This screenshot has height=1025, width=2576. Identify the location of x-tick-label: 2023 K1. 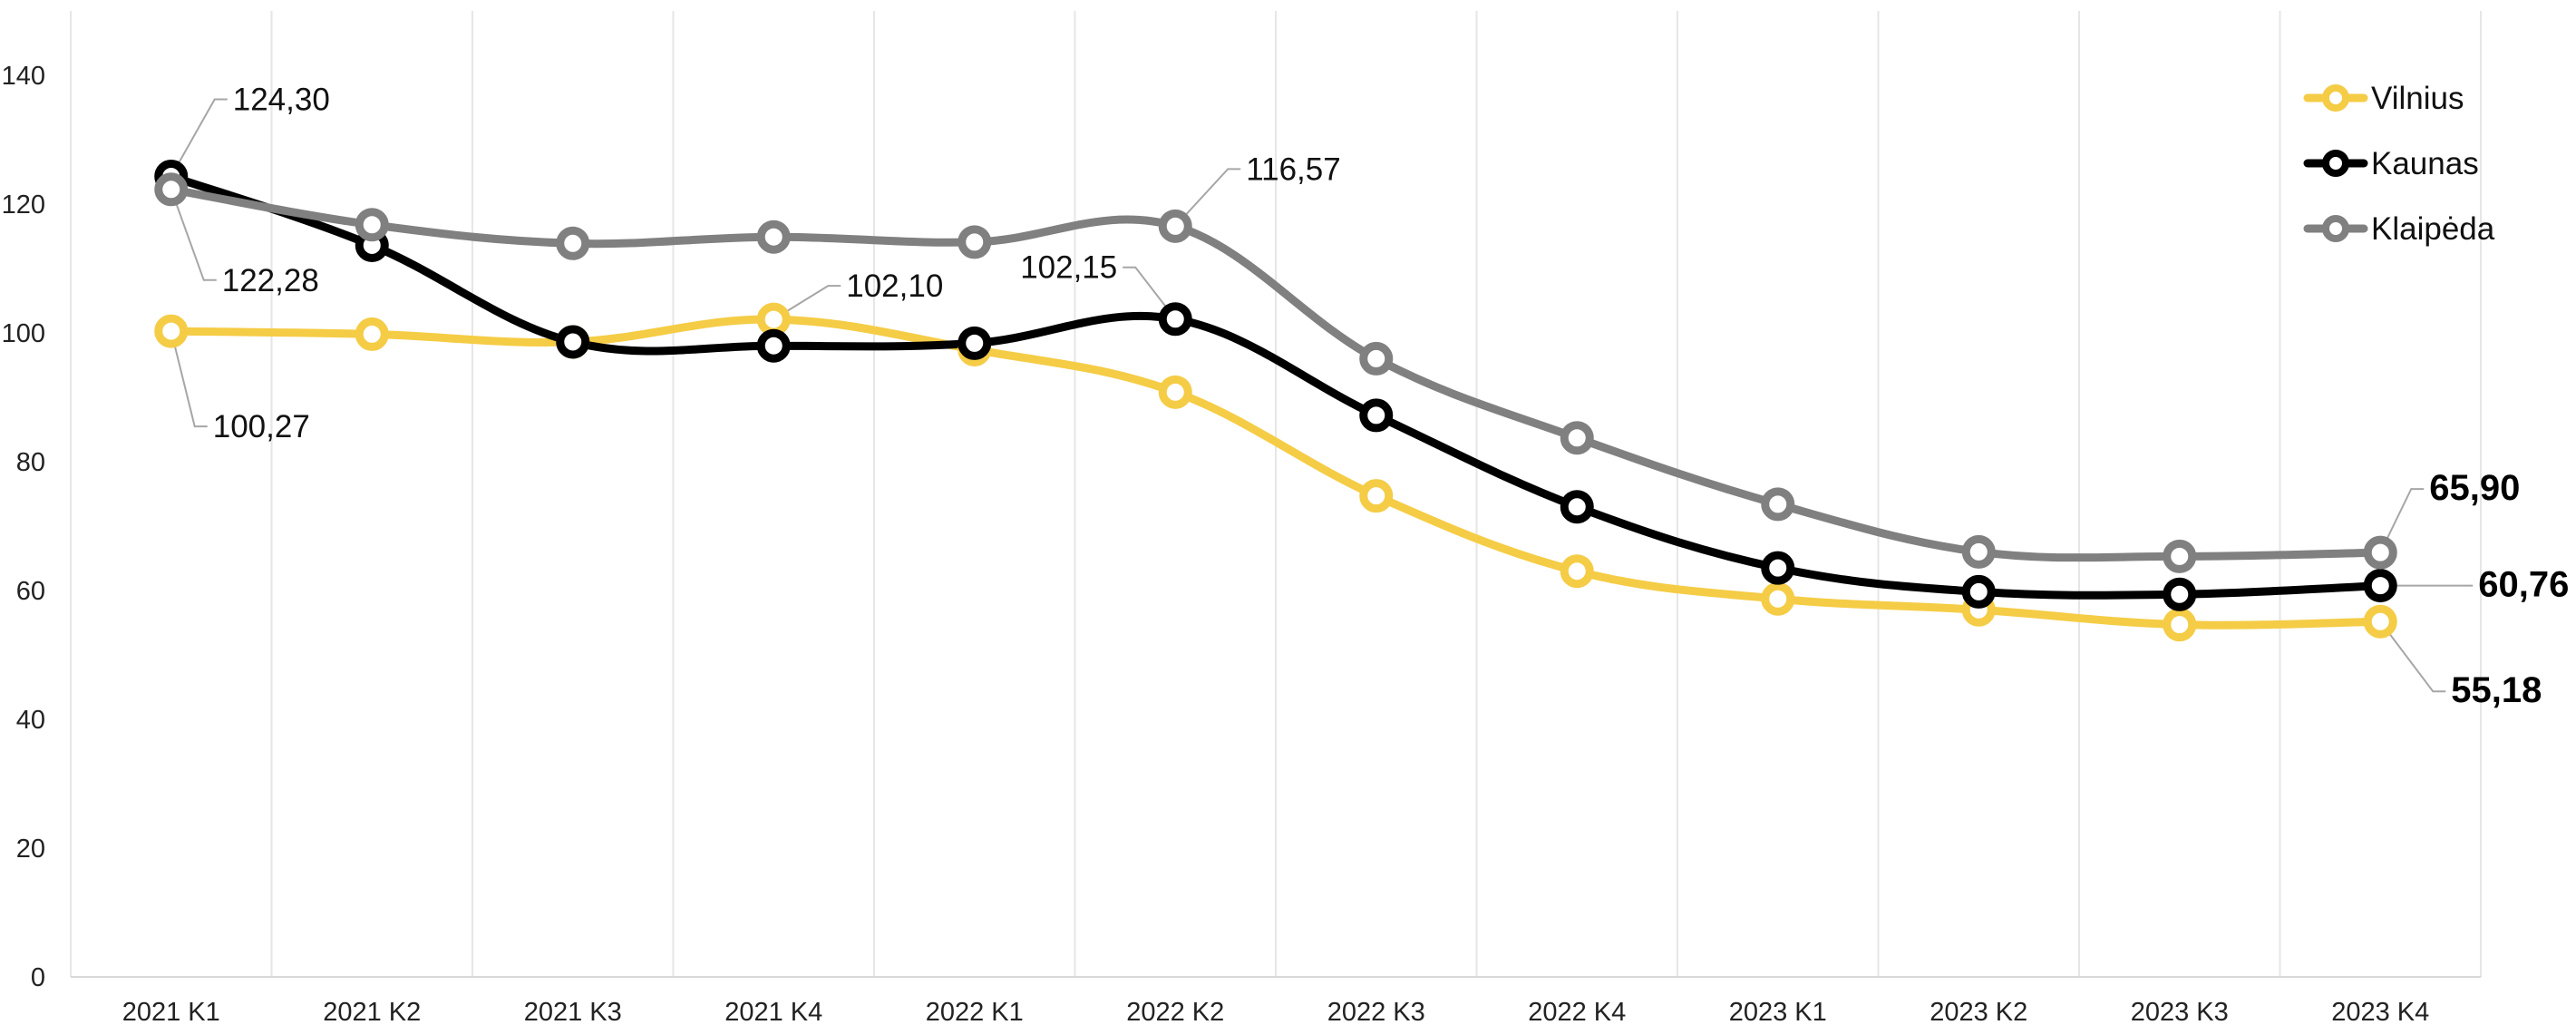
(1778, 1012).